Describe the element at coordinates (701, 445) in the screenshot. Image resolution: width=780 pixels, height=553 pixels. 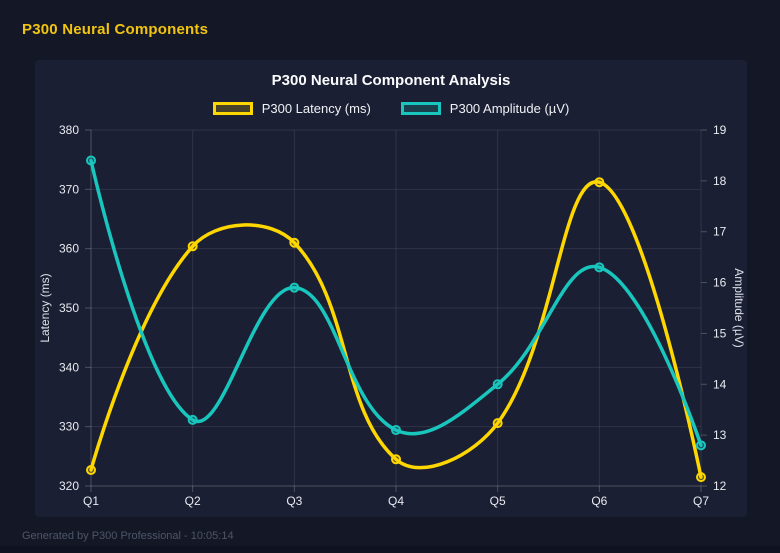
I see `data-point-amplitude-Q7` at that location.